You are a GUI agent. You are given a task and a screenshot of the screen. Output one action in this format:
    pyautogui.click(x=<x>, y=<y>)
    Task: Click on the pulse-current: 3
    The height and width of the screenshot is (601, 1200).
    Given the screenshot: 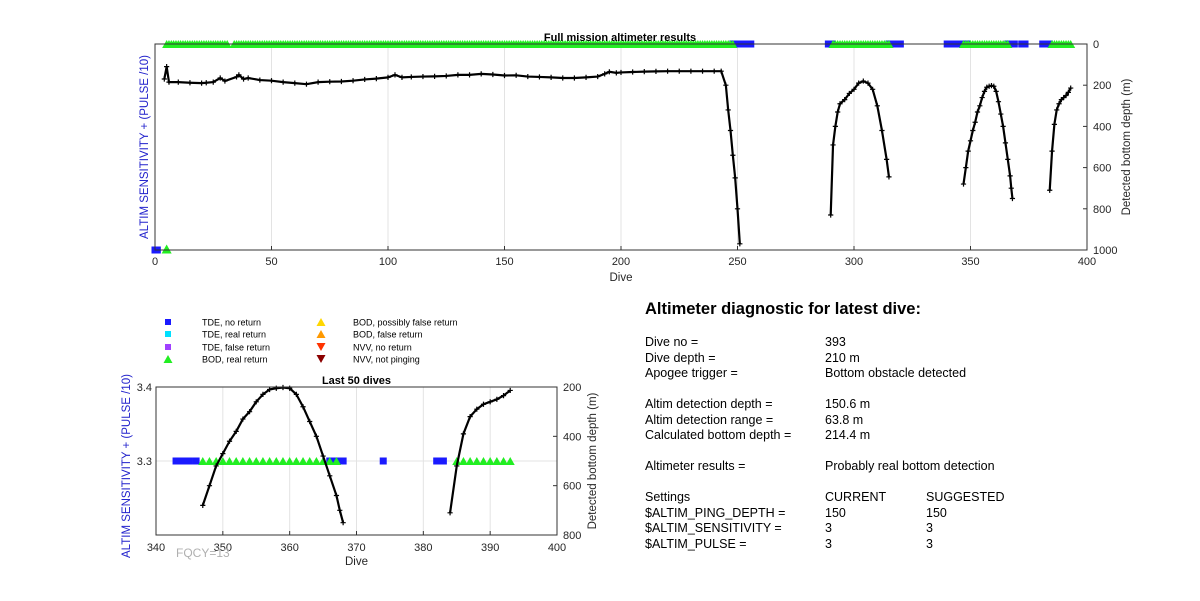 What is the action you would take?
    pyautogui.click(x=828, y=543)
    